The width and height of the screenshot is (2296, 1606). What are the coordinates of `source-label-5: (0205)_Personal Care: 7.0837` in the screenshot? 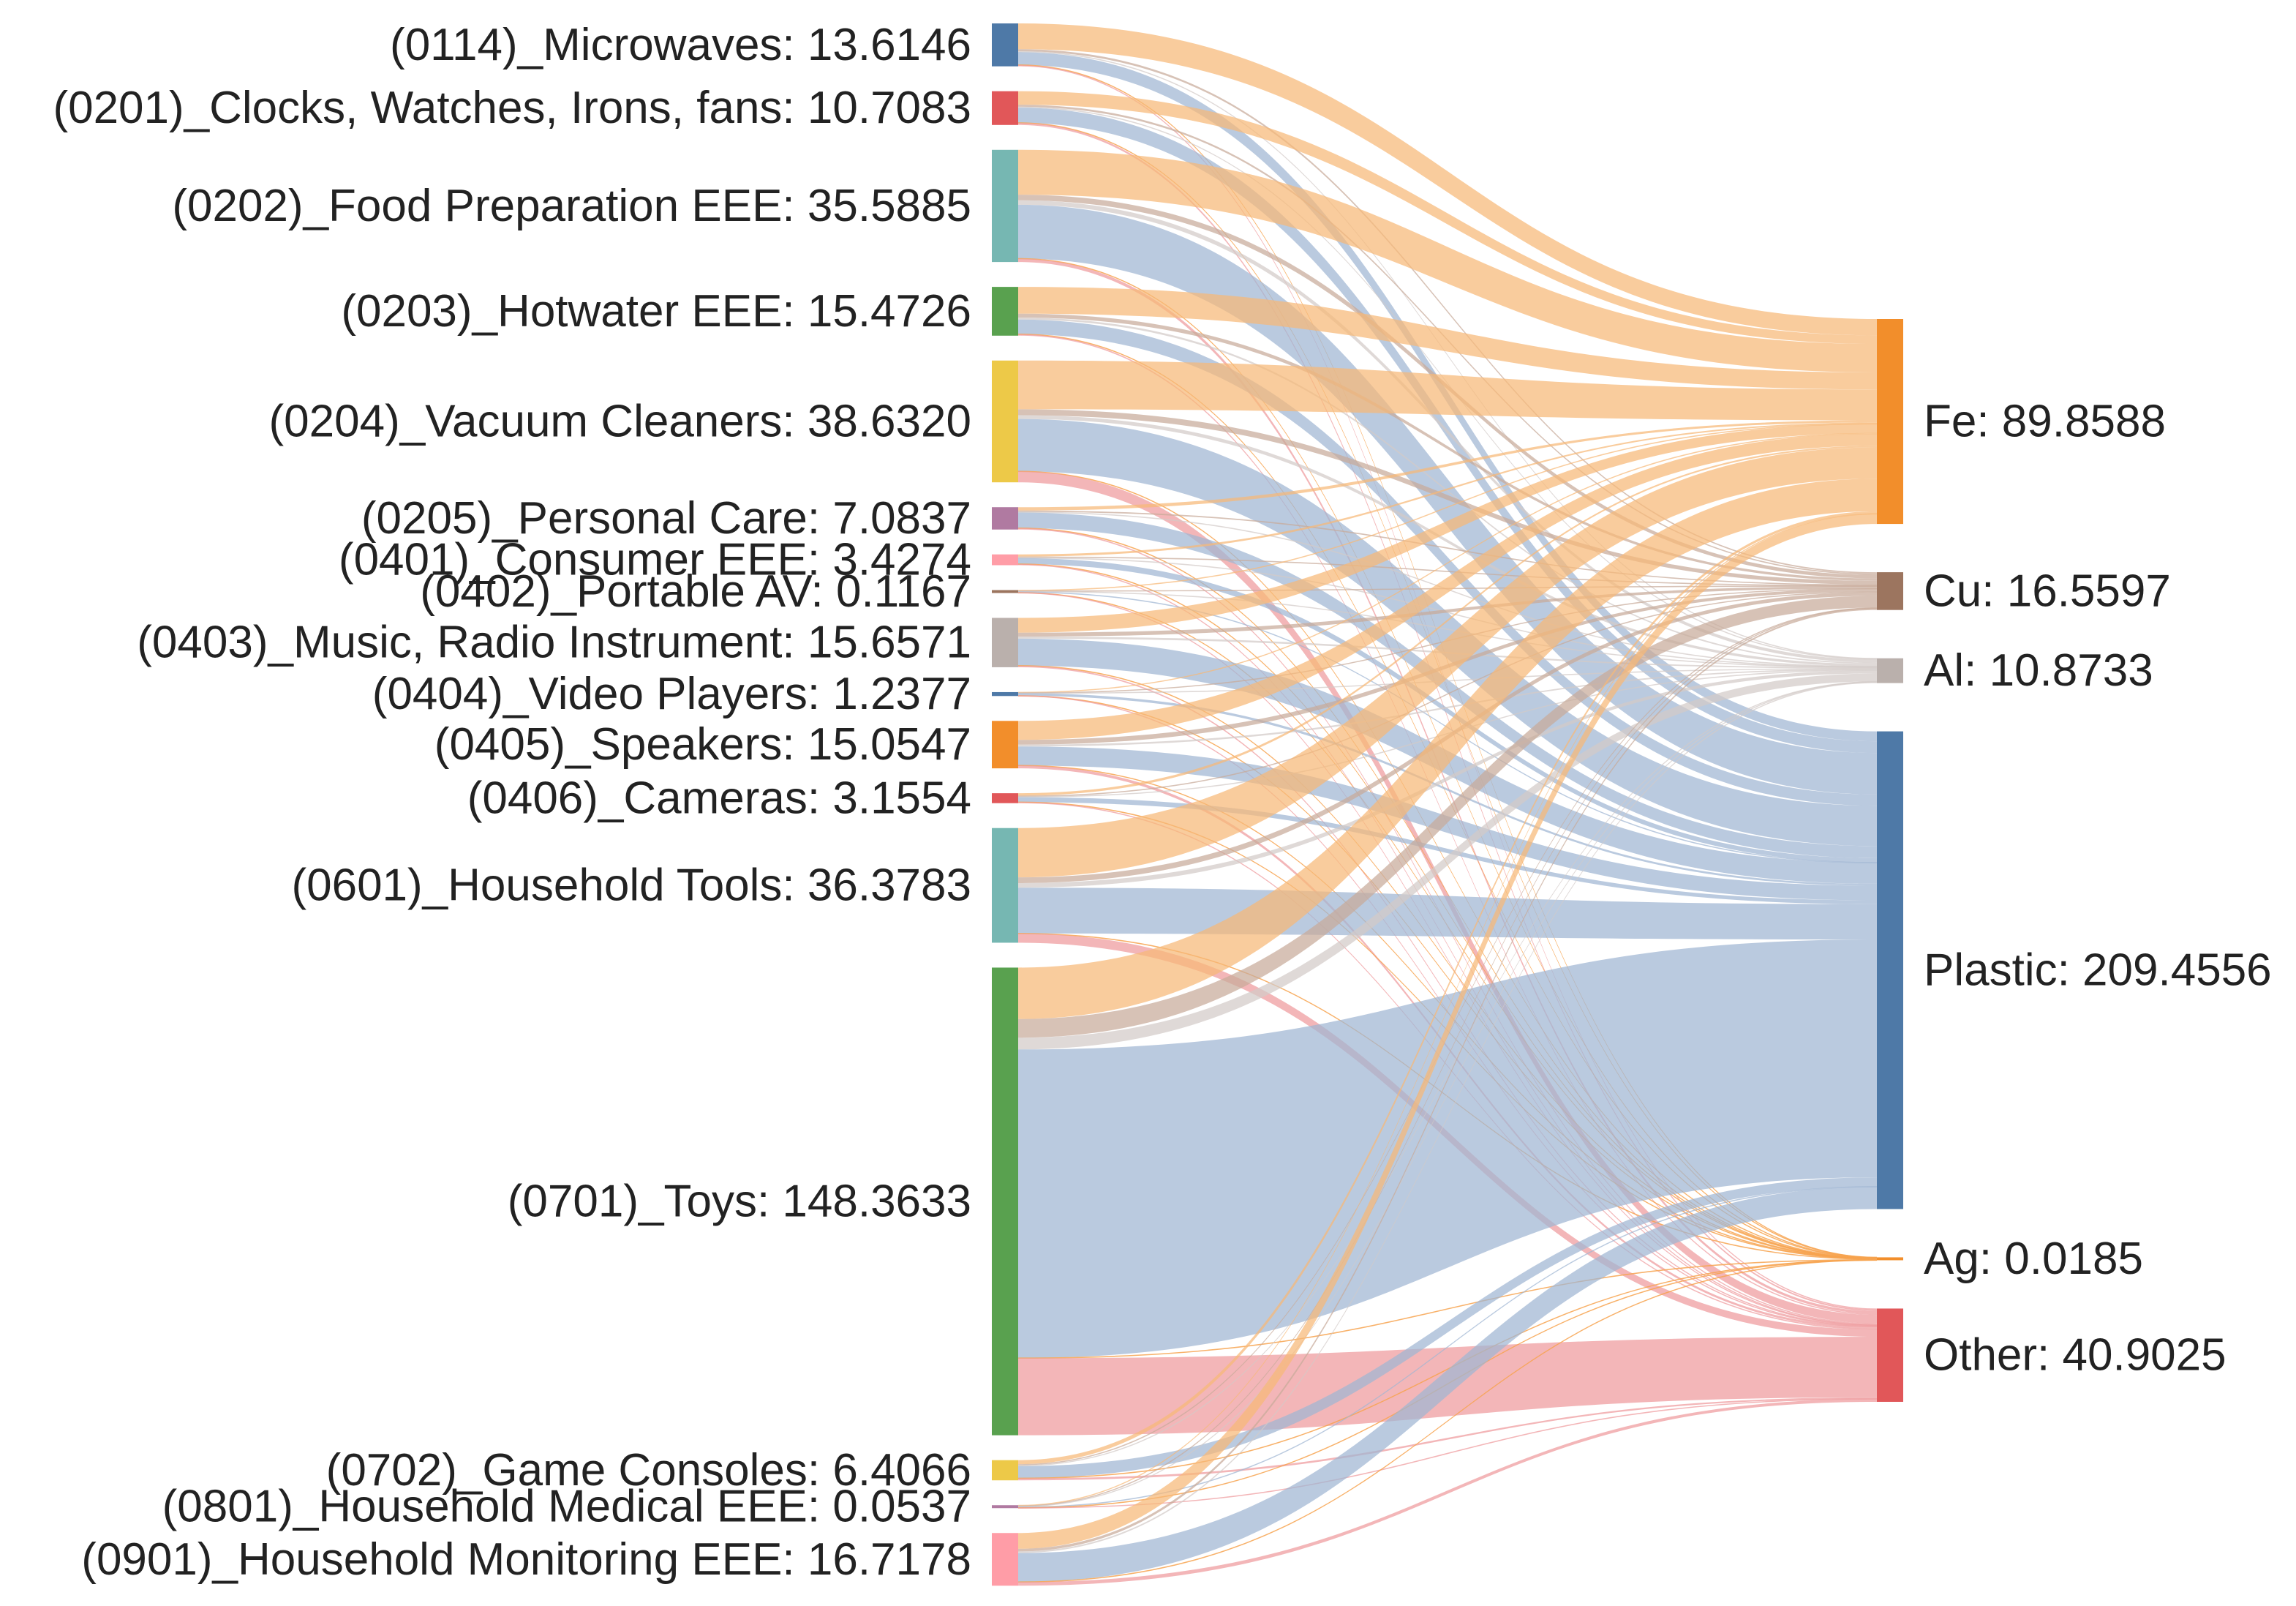 It's located at (666, 518).